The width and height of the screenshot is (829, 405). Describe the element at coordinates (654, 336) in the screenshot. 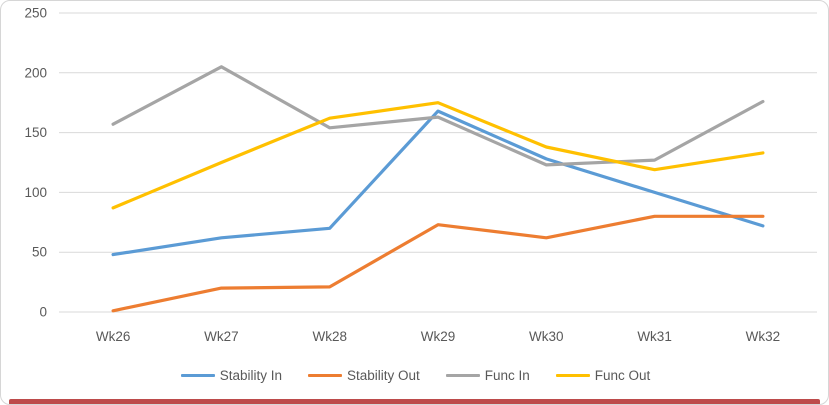

I see `x-tick-label: Wk31` at that location.